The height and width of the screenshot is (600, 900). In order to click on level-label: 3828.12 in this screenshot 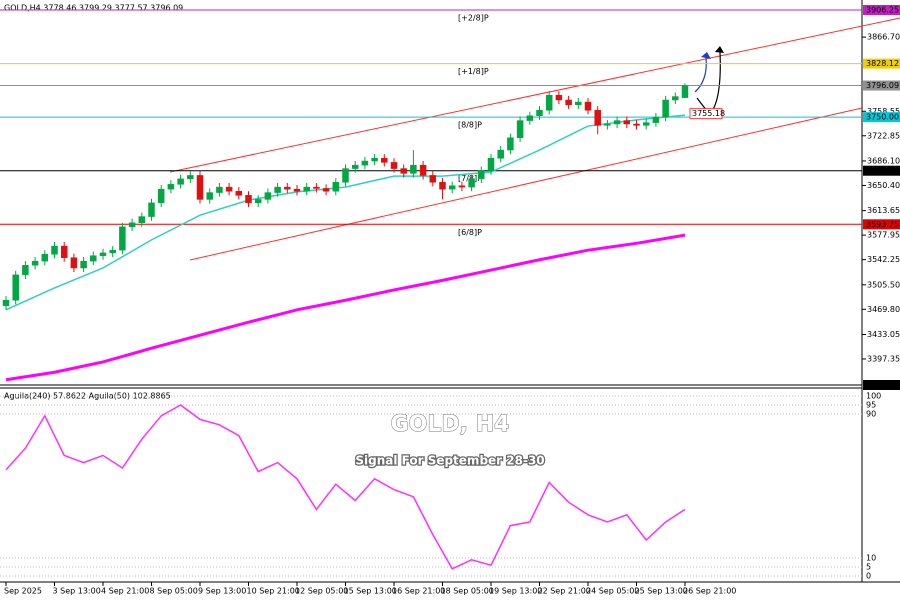, I will do `click(882, 63)`.